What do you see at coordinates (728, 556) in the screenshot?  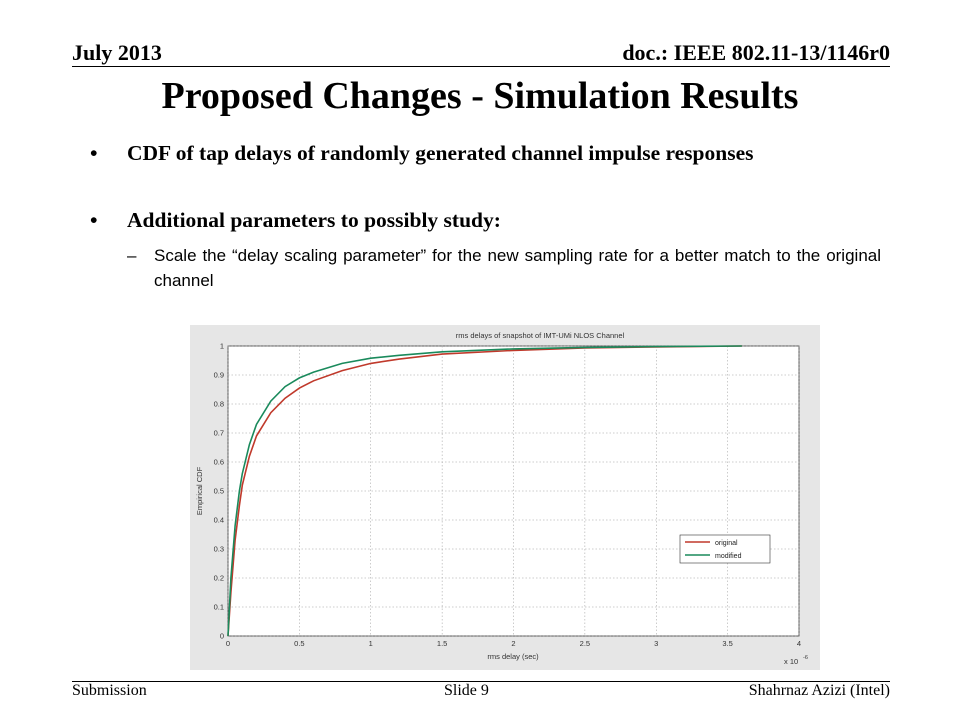 I see `legend-label-modified: modified` at bounding box center [728, 556].